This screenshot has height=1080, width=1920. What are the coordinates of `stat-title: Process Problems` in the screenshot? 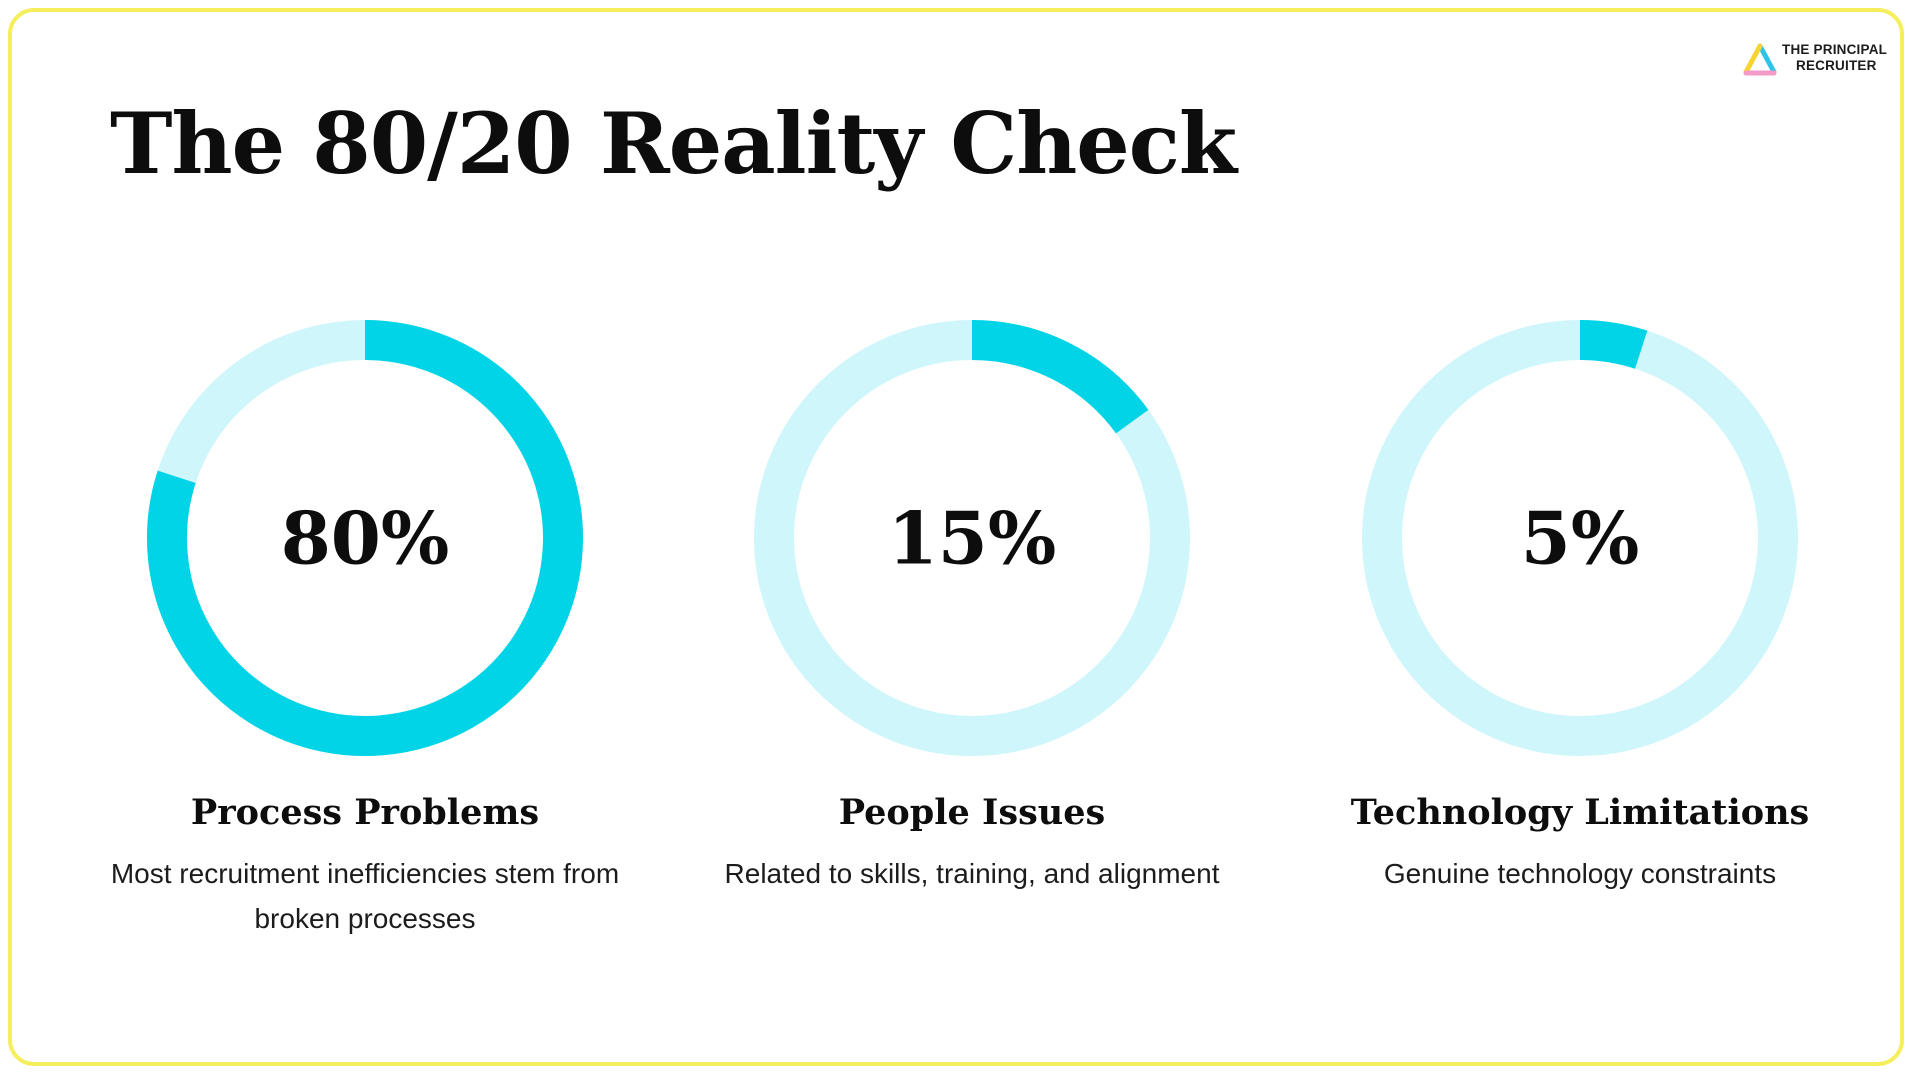 It's located at (365, 812).